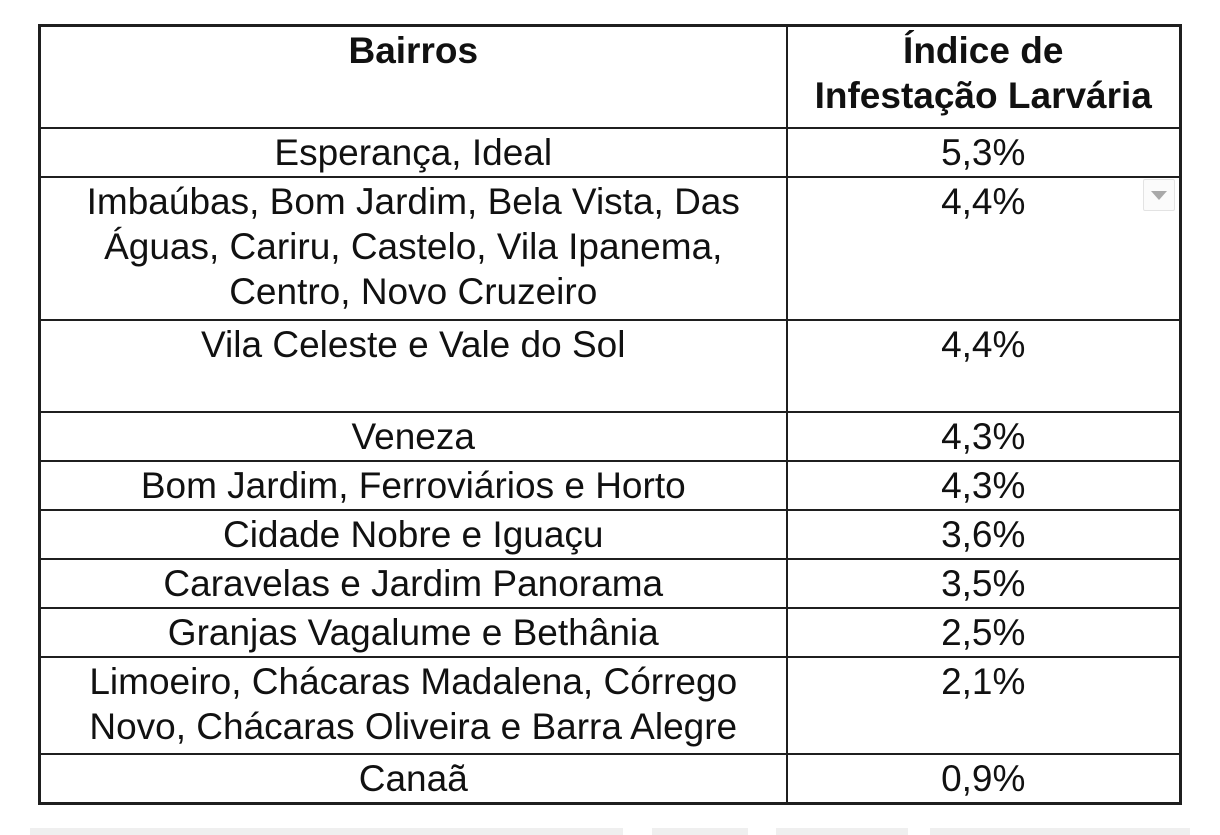 This screenshot has width=1220, height=835. I want to click on table-row: Canaã 0,9%, so click(610, 778).